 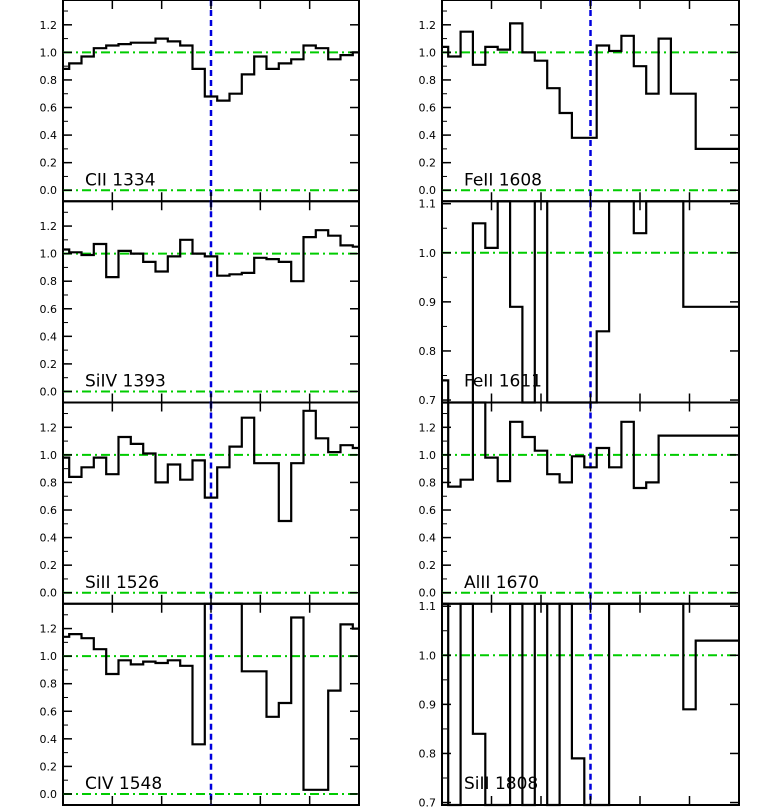 What do you see at coordinates (428, 52) in the screenshot?
I see `y-tick-label-feii-1608-5: 1.0` at bounding box center [428, 52].